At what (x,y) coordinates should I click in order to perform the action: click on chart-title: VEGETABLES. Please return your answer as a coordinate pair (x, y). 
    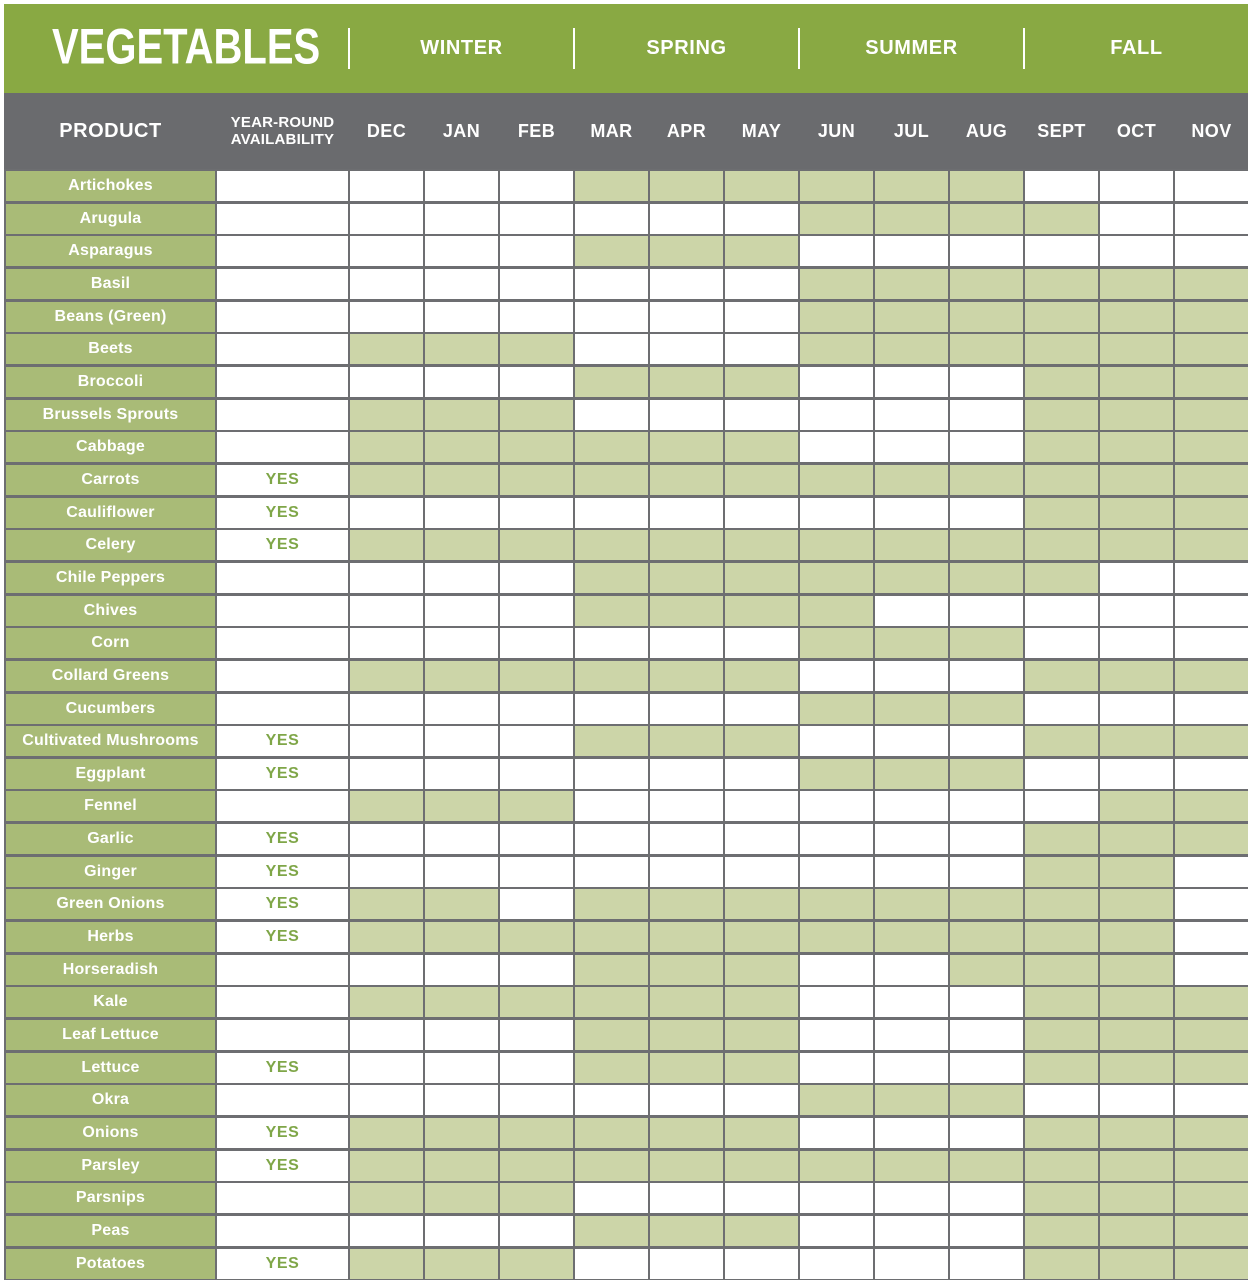
    Looking at the image, I should click on (186, 46).